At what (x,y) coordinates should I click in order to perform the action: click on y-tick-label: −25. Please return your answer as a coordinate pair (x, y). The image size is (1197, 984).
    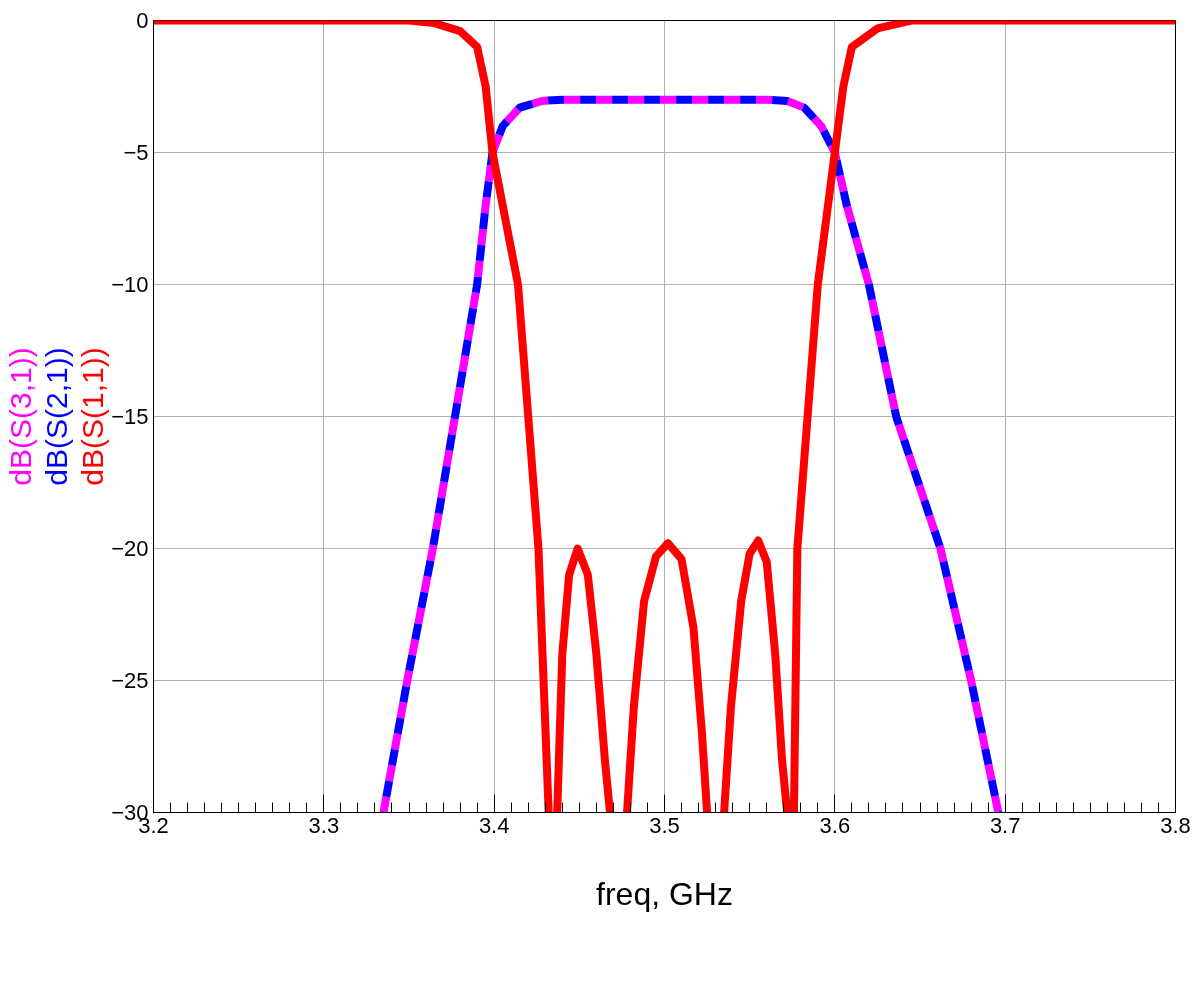
    Looking at the image, I should click on (130, 680).